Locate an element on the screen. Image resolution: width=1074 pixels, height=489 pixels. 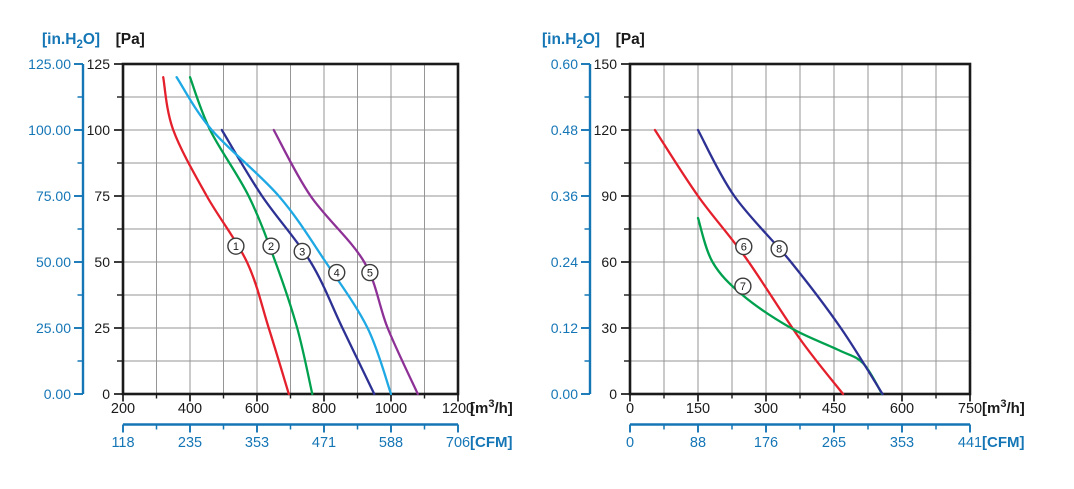
cfm-tick-label: 441 is located at coordinates (970, 443).